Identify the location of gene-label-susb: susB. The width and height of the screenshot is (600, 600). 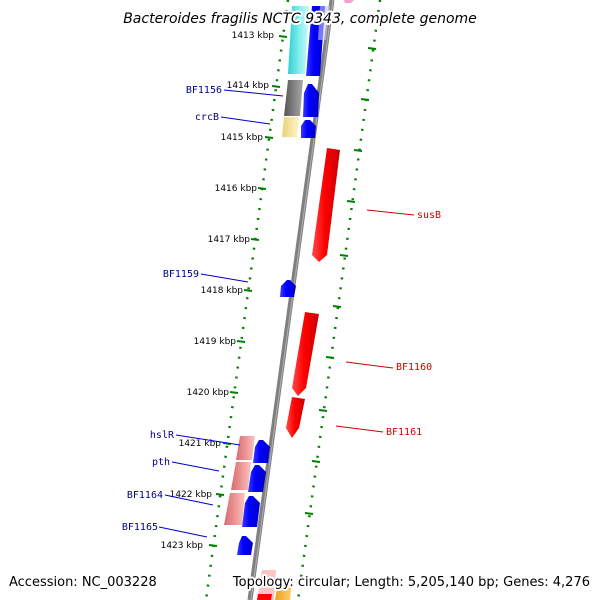
(429, 215).